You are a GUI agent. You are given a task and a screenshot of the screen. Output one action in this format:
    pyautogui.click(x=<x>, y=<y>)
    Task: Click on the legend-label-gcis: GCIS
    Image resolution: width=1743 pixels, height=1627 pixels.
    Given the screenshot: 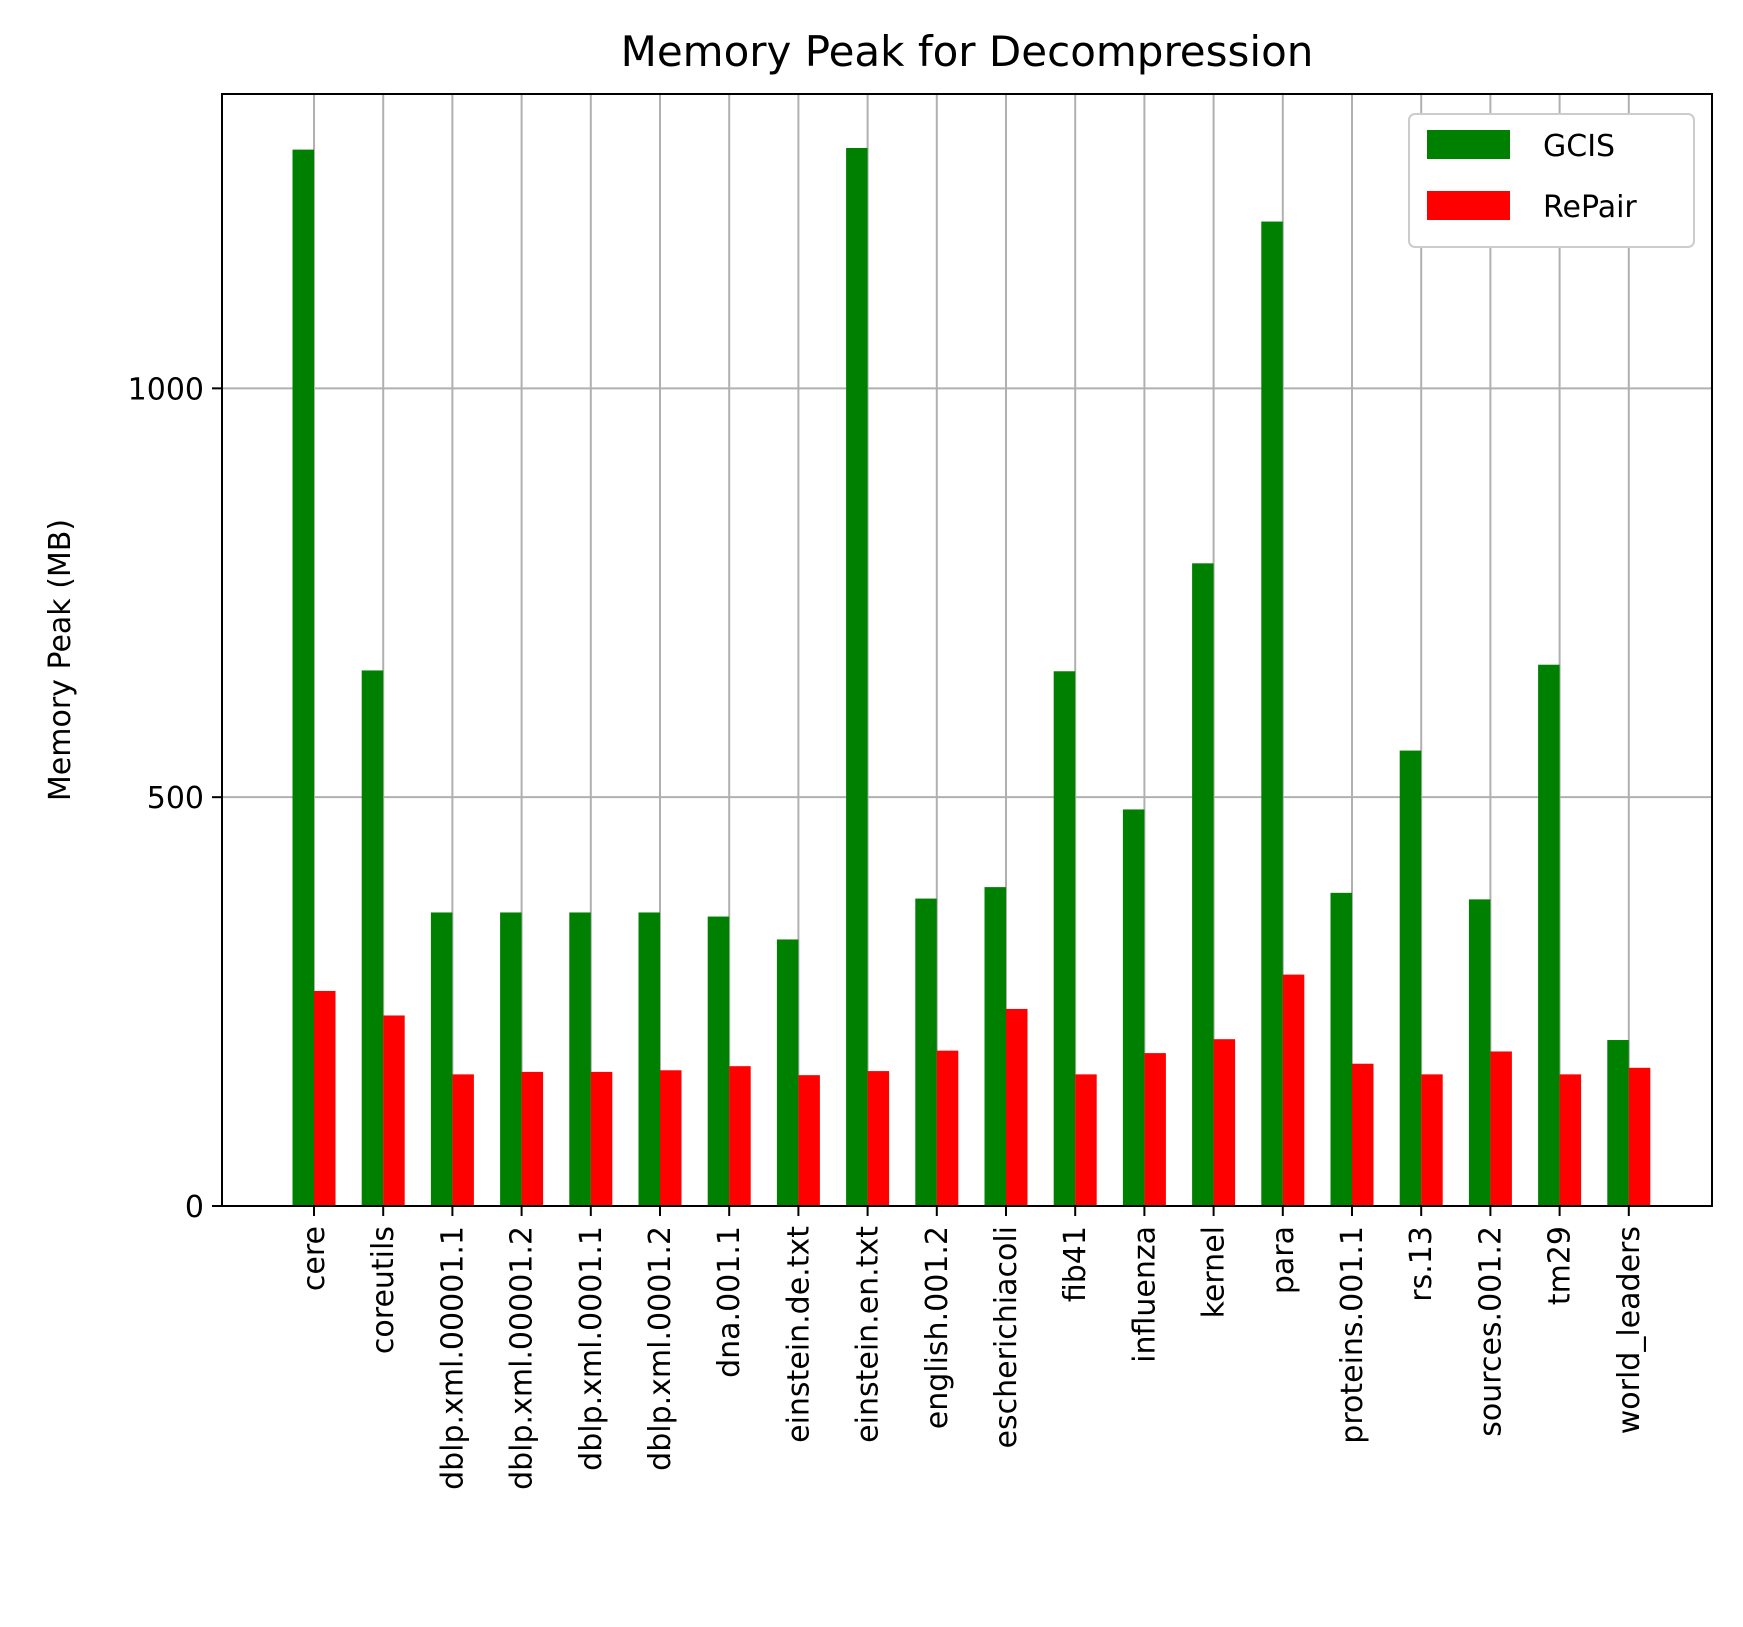 What is the action you would take?
    pyautogui.click(x=1579, y=146)
    